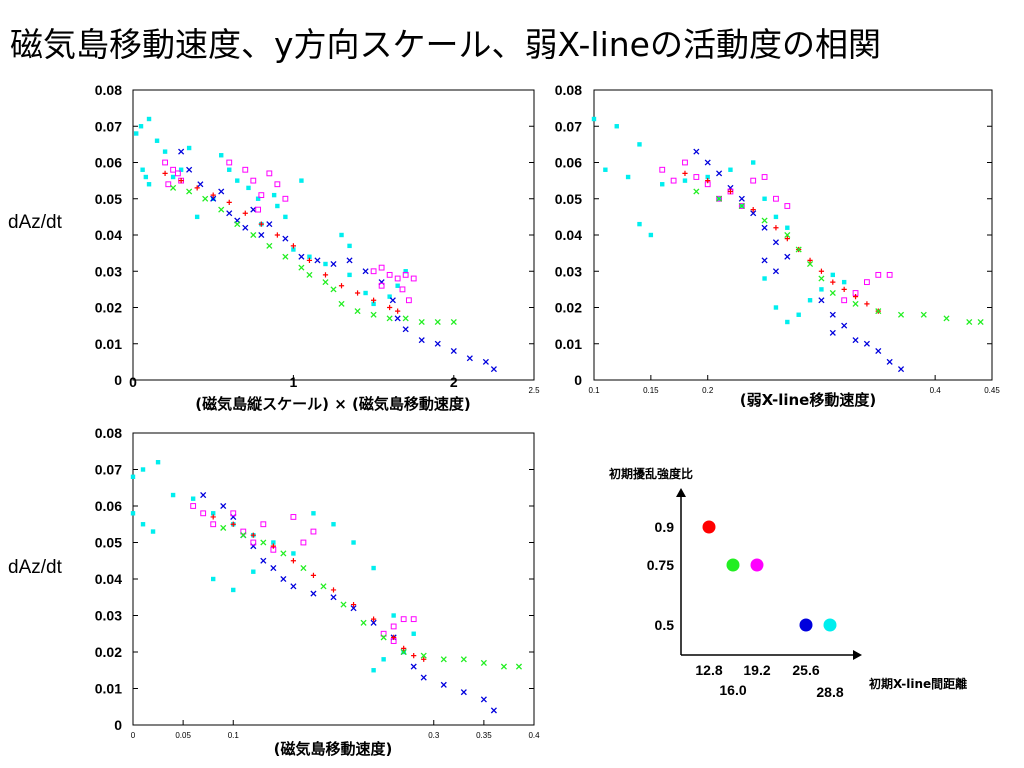 Image resolution: width=1024 pixels, height=768 pixels. Describe the element at coordinates (709, 527) in the screenshot. I see `parameter-point-red` at that location.